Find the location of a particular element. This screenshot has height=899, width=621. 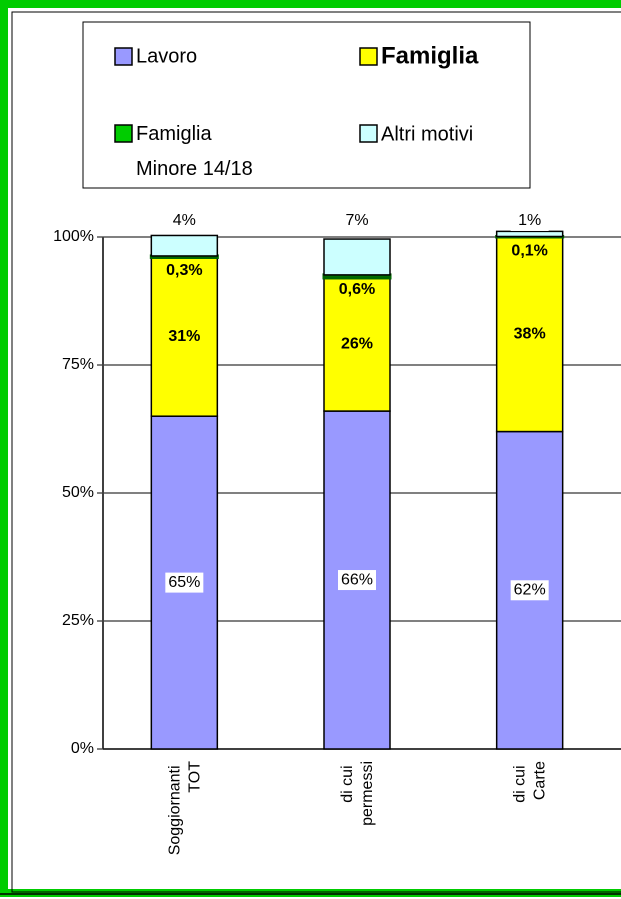

y-tick-label: 50% is located at coordinates (78, 492).